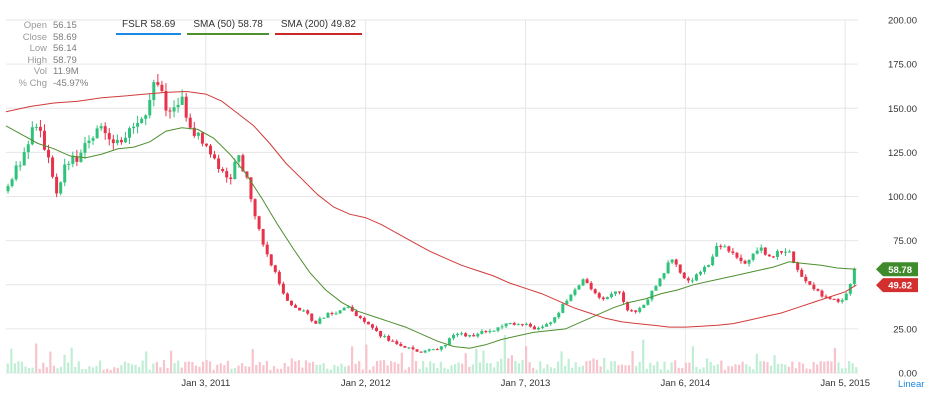  What do you see at coordinates (66, 72) in the screenshot?
I see `ohlc-value: 11.9M` at bounding box center [66, 72].